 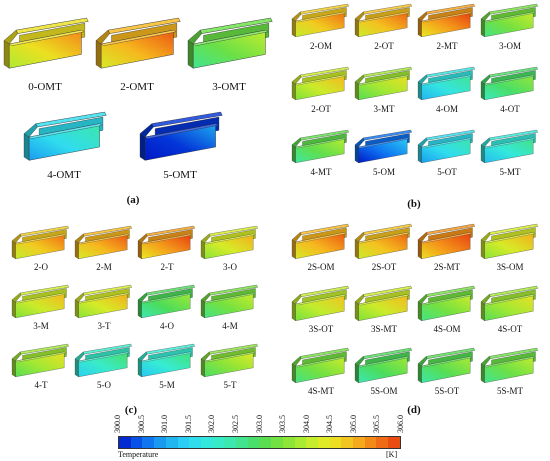 I want to click on model-label-c-6: 3-T, so click(x=104, y=326).